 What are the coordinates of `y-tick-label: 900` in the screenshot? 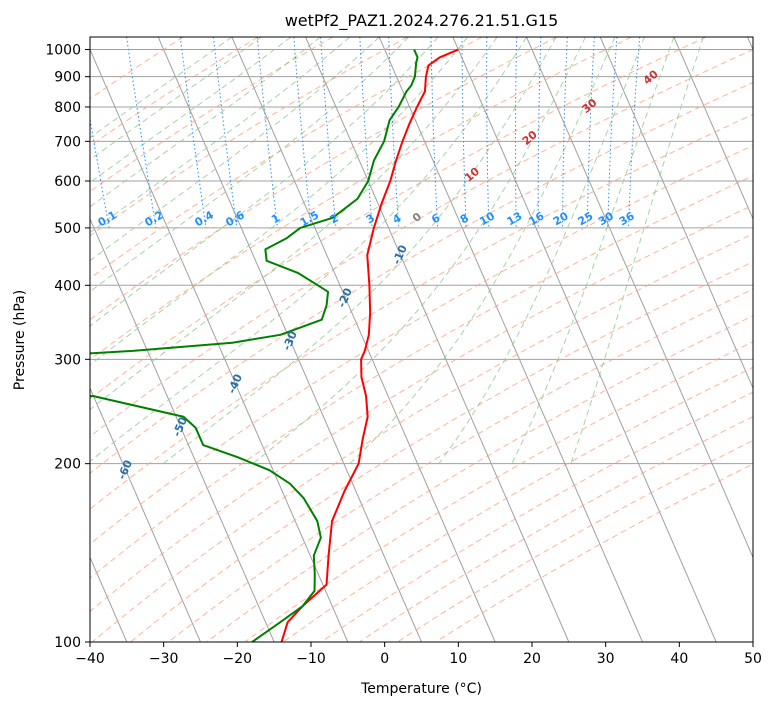 It's located at (67, 78).